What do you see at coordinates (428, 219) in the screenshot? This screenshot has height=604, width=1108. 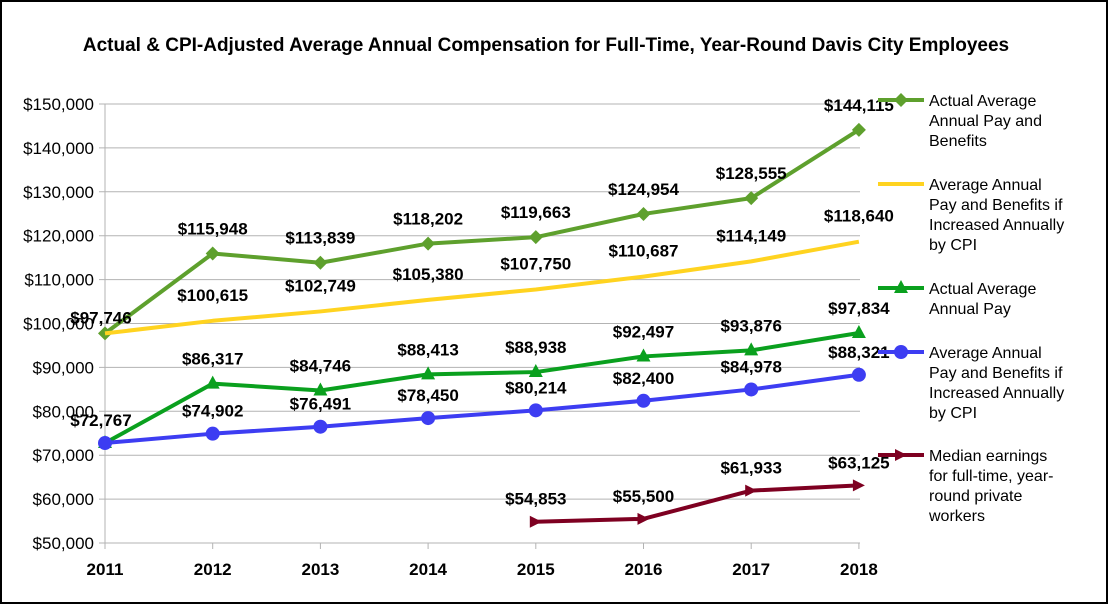 I see `data-label: $118,202` at bounding box center [428, 219].